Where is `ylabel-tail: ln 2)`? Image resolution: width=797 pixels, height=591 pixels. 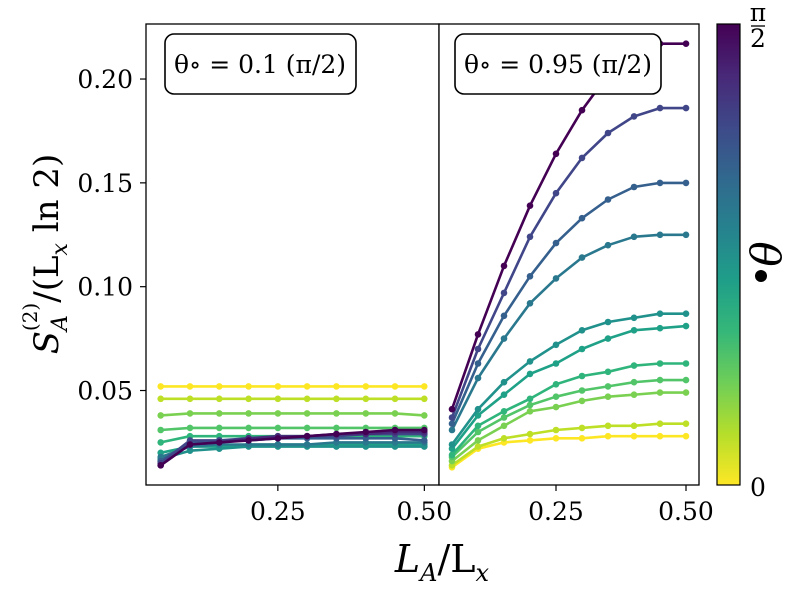
ylabel-tail: ln 2) is located at coordinates (47, 198).